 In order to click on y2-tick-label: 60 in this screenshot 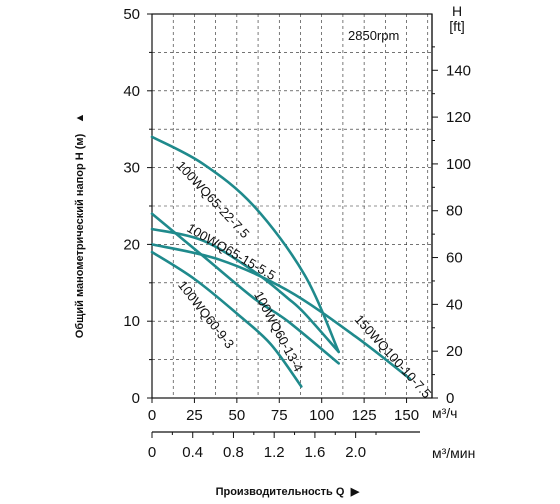, I will do `click(454, 258)`.